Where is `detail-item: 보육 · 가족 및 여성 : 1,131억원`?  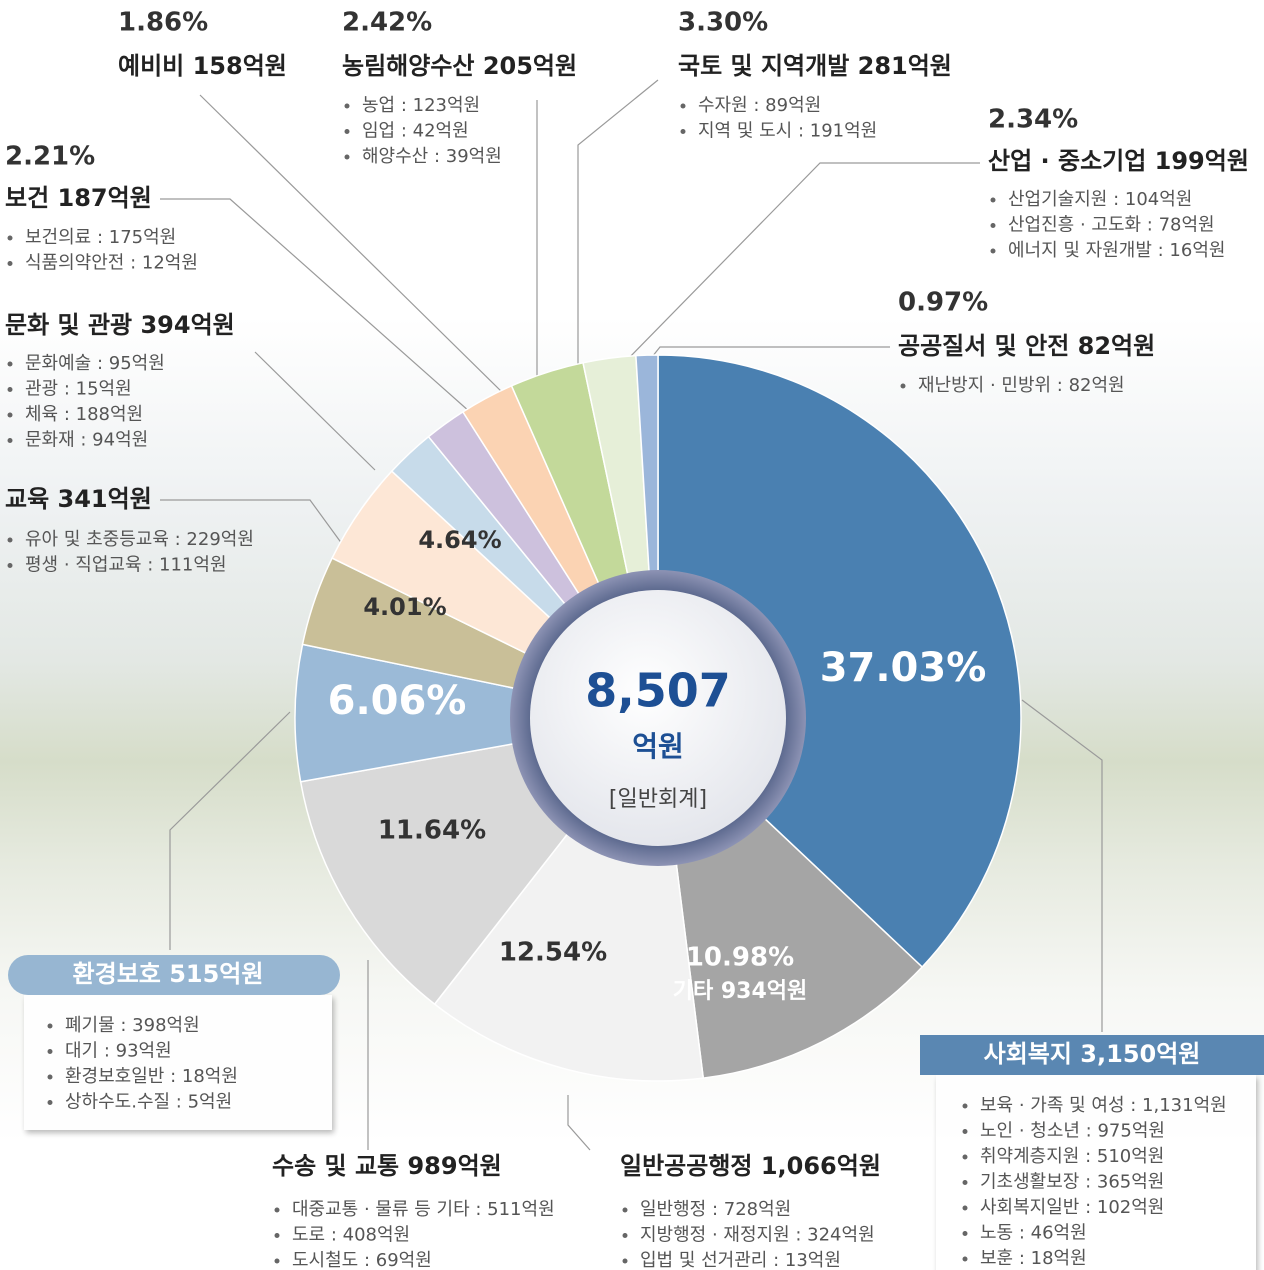
detail-item: 보육 · 가족 및 여성 : 1,131억원 is located at coordinates (1103, 1105).